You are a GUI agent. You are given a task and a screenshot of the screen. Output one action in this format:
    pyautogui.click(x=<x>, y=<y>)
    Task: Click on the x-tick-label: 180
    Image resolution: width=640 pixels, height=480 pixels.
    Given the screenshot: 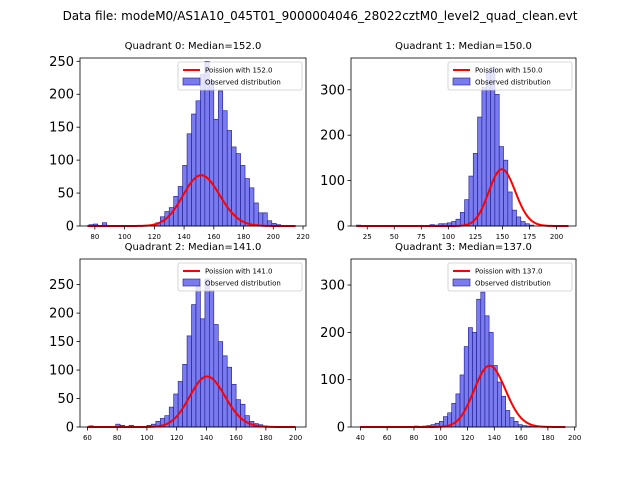 What is the action you would take?
    pyautogui.click(x=243, y=237)
    